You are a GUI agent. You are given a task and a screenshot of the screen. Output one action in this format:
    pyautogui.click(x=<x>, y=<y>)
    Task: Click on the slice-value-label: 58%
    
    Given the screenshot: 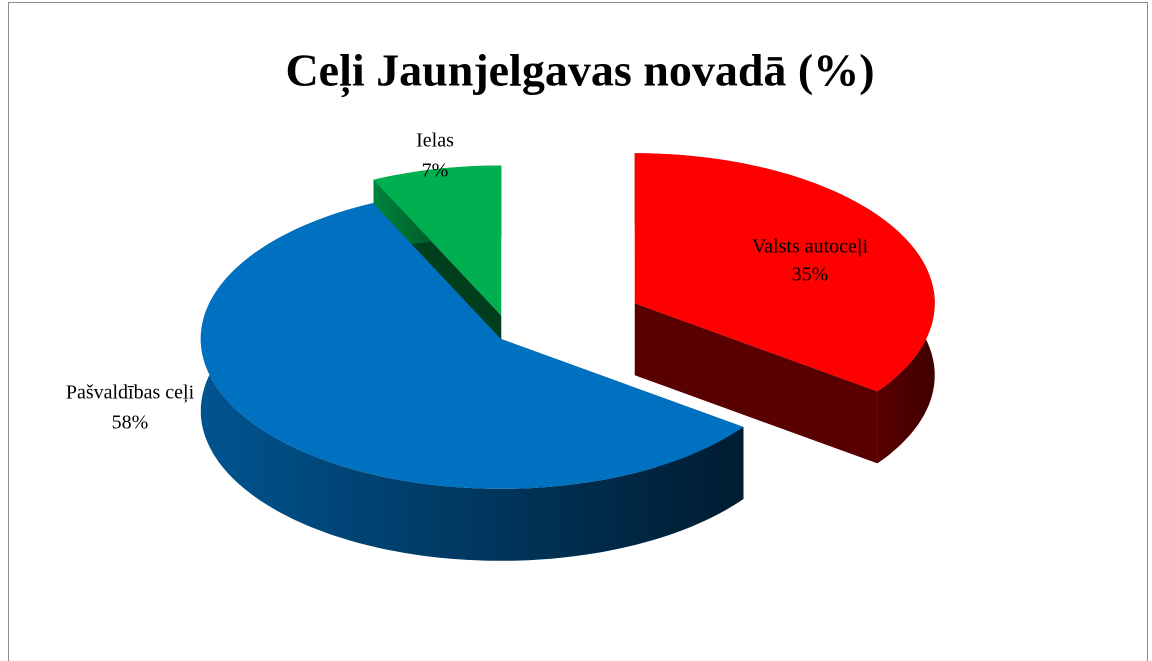 What is the action you would take?
    pyautogui.click(x=130, y=423)
    